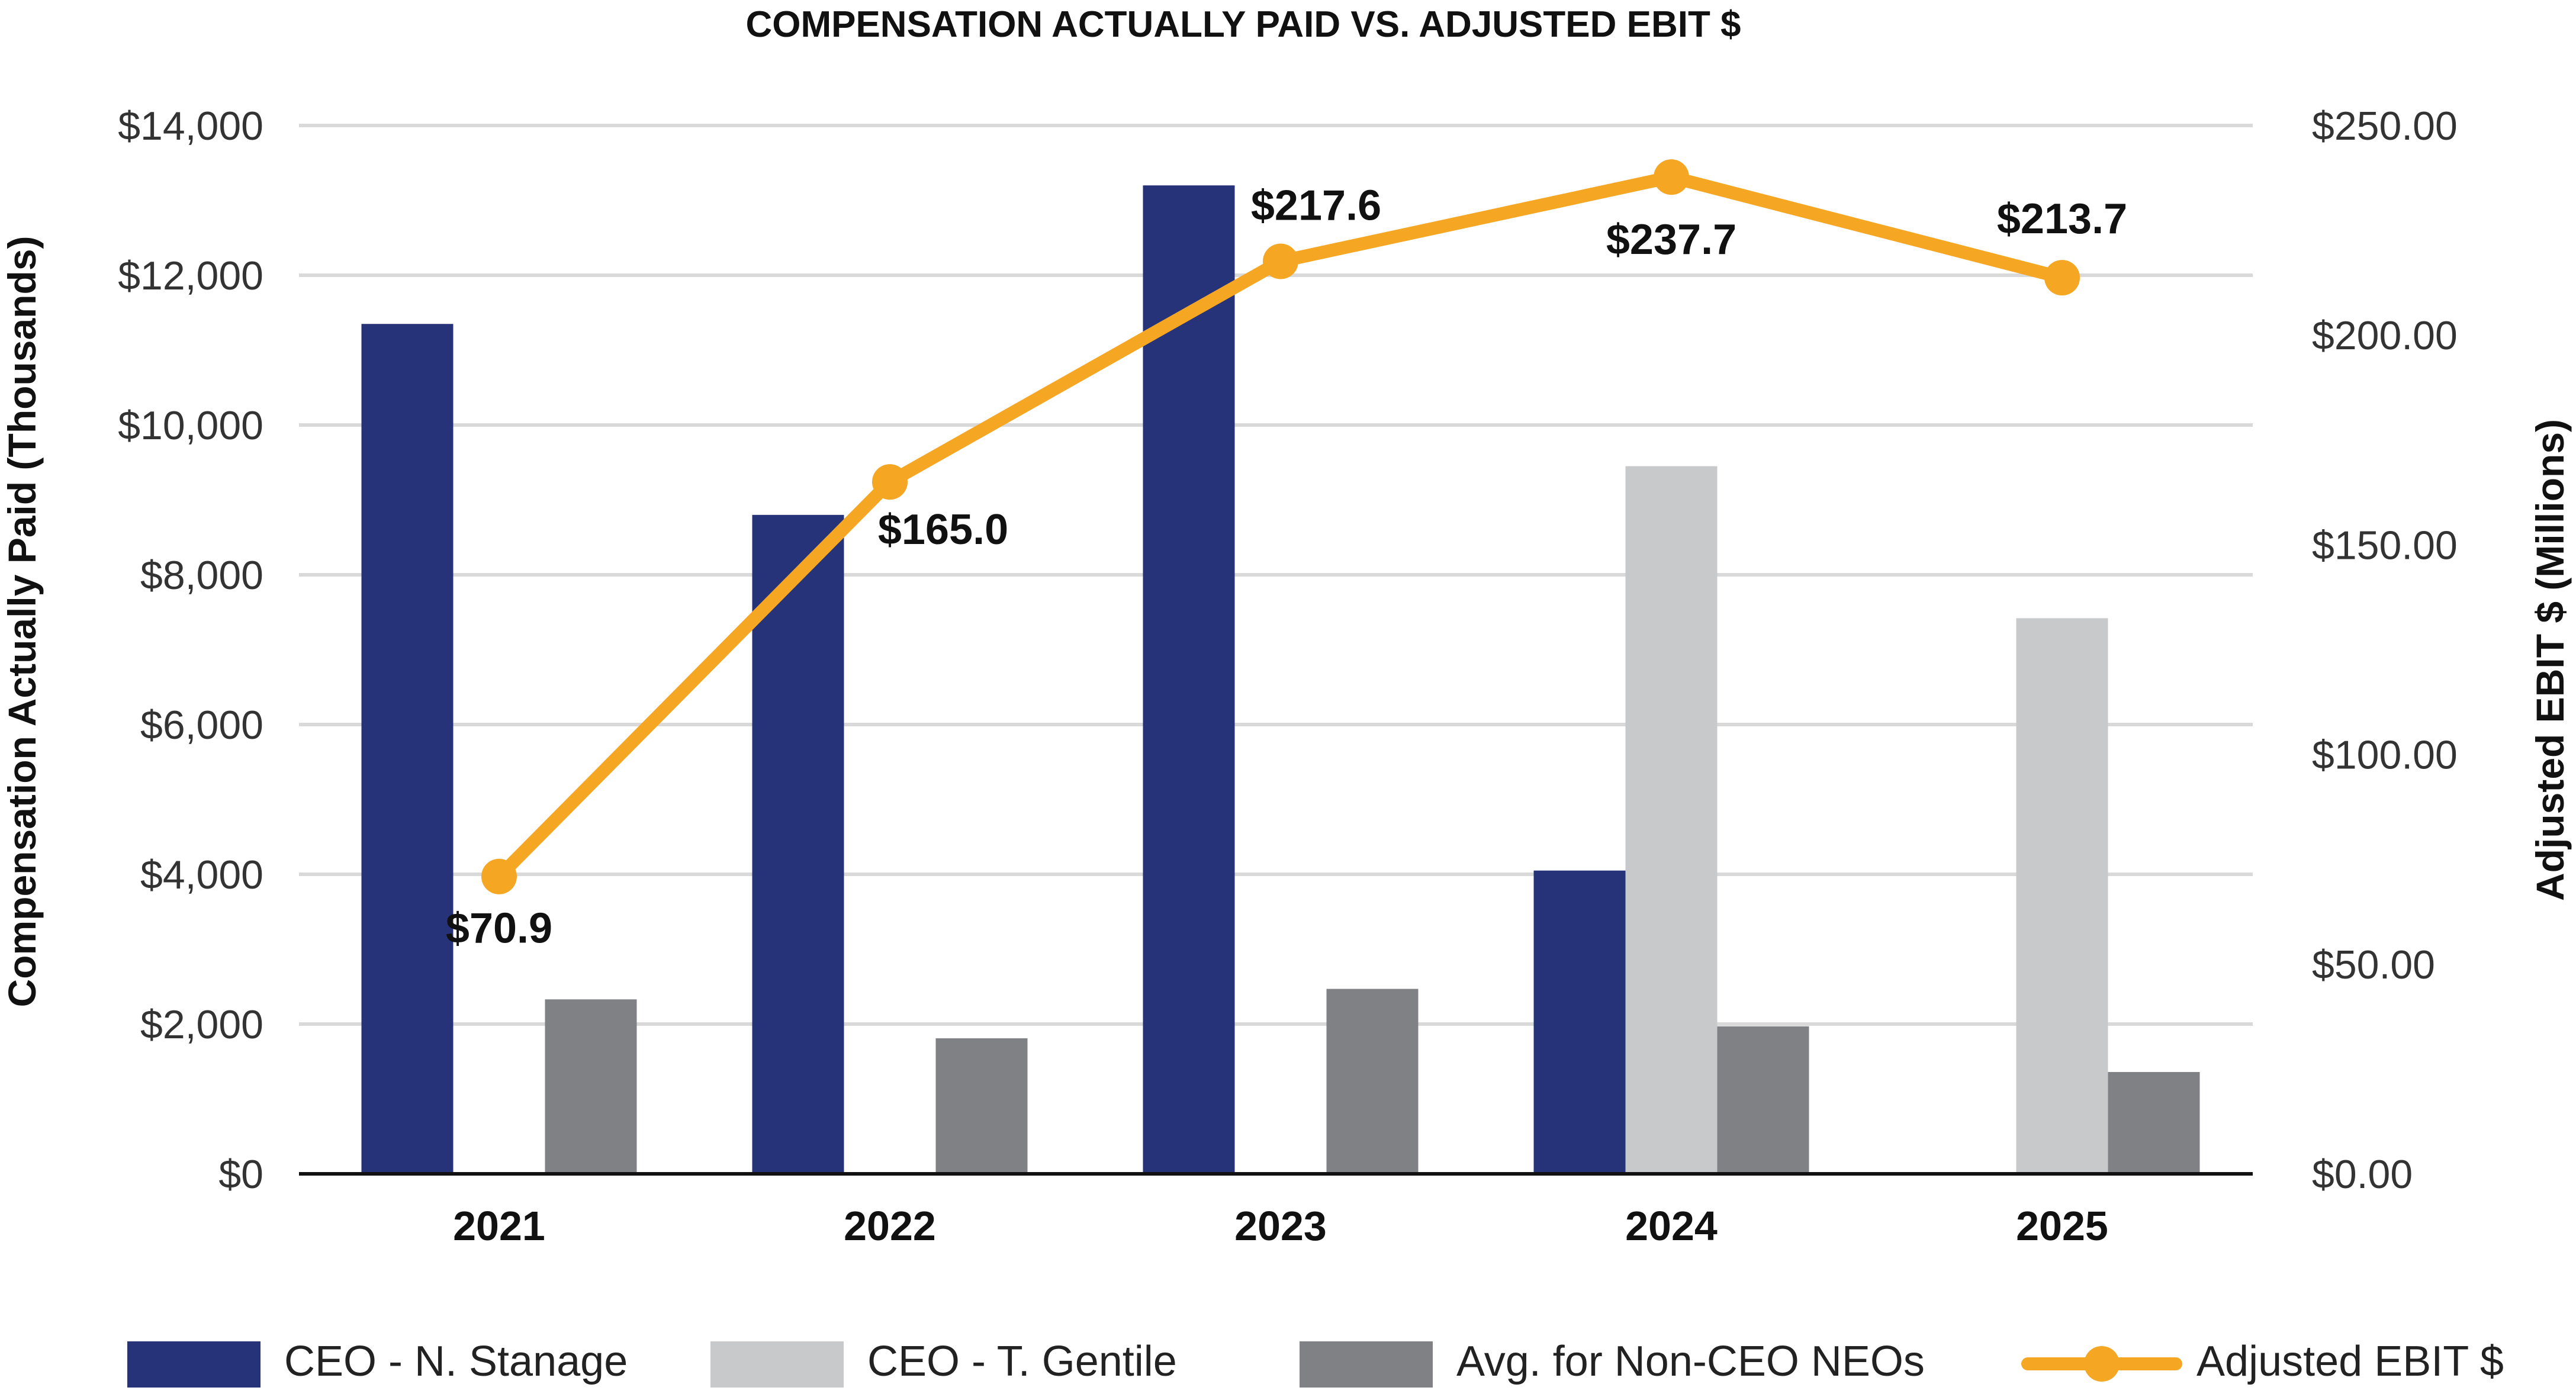 This screenshot has height=1397, width=2576. What do you see at coordinates (1671, 820) in the screenshot?
I see `bar-ceo-t-gentile-2024` at bounding box center [1671, 820].